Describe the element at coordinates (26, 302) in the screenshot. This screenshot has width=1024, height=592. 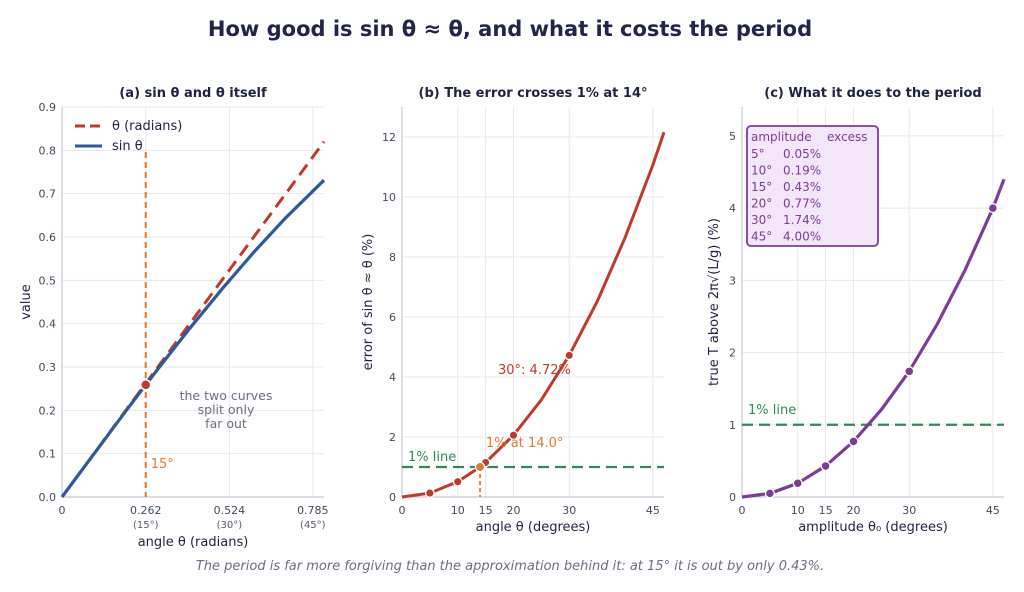
I see `panel-a-ylabel: value` at that location.